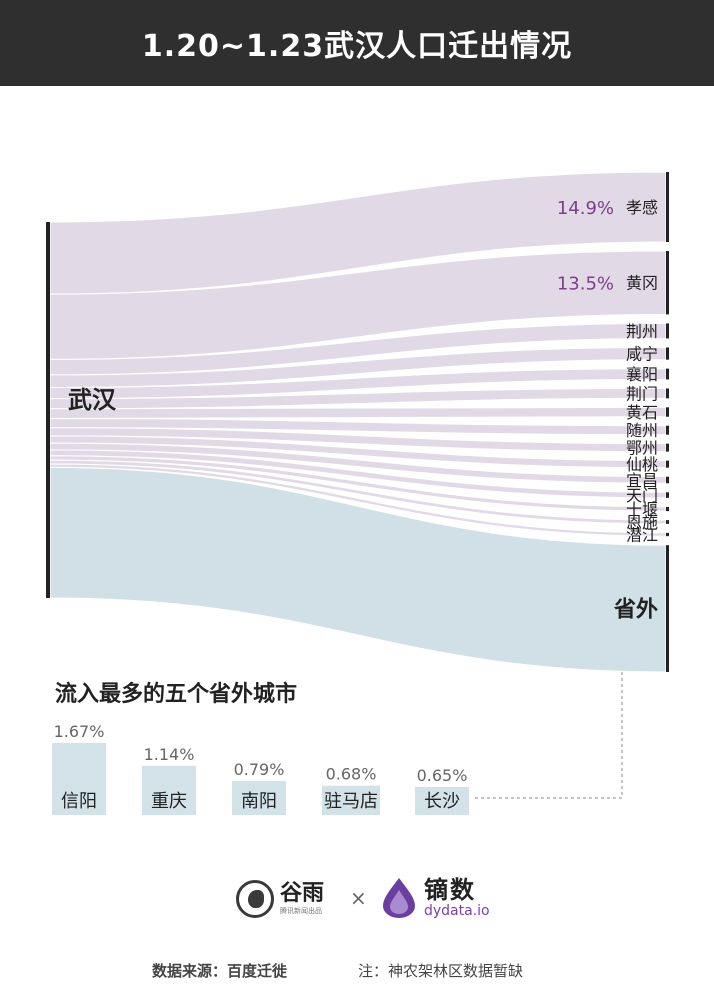 The height and width of the screenshot is (1000, 714). I want to click on target-label: 仙桃, so click(642, 464).